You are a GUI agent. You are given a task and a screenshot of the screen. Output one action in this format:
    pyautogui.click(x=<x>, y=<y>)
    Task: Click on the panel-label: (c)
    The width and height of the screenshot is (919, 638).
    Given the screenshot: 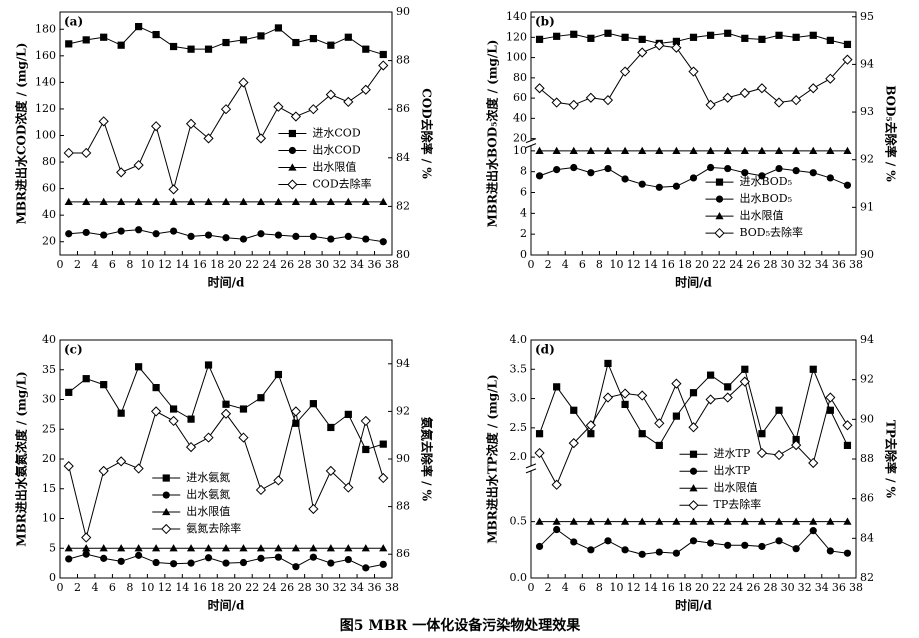 What is the action you would take?
    pyautogui.click(x=73, y=350)
    